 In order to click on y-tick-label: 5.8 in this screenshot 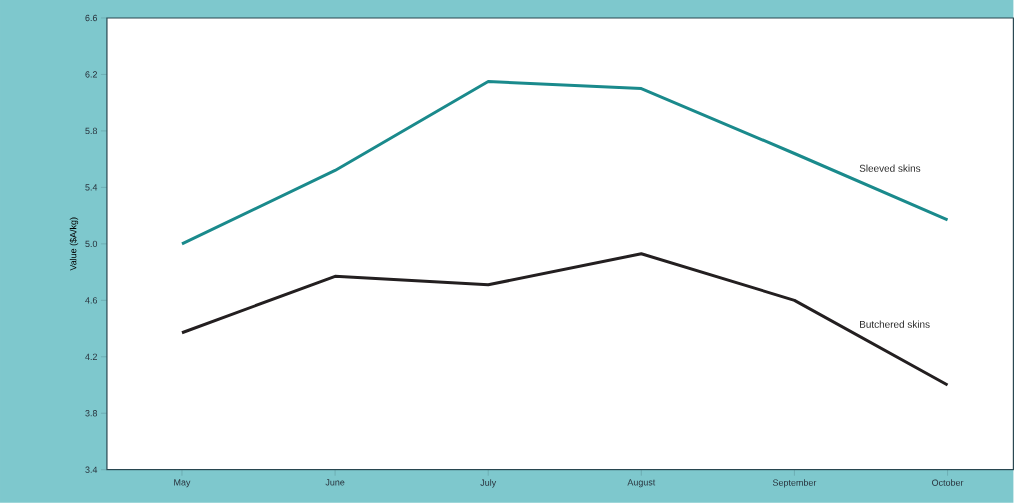, I will do `click(91, 131)`.